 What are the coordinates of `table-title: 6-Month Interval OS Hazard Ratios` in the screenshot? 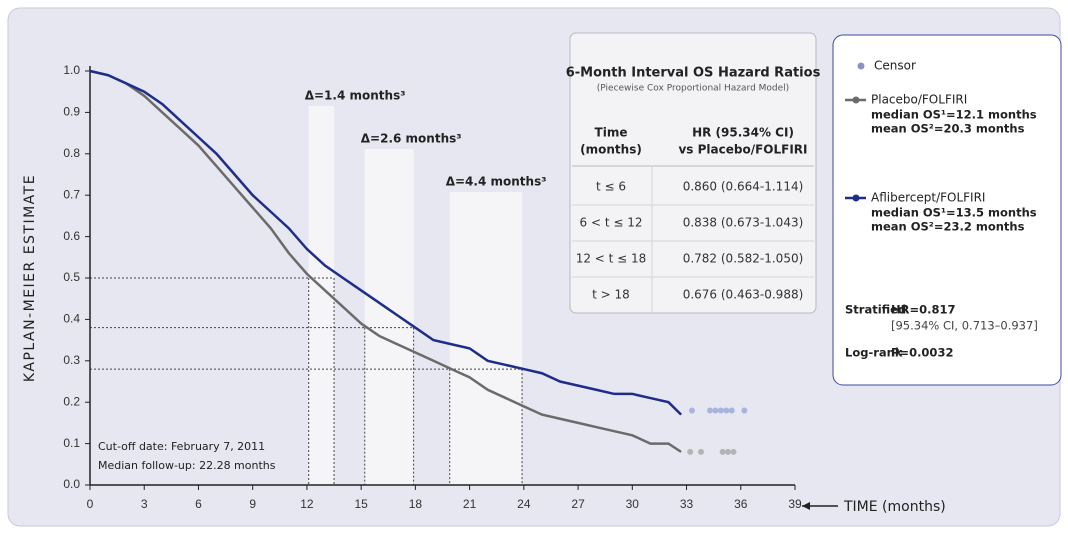 It's located at (693, 73).